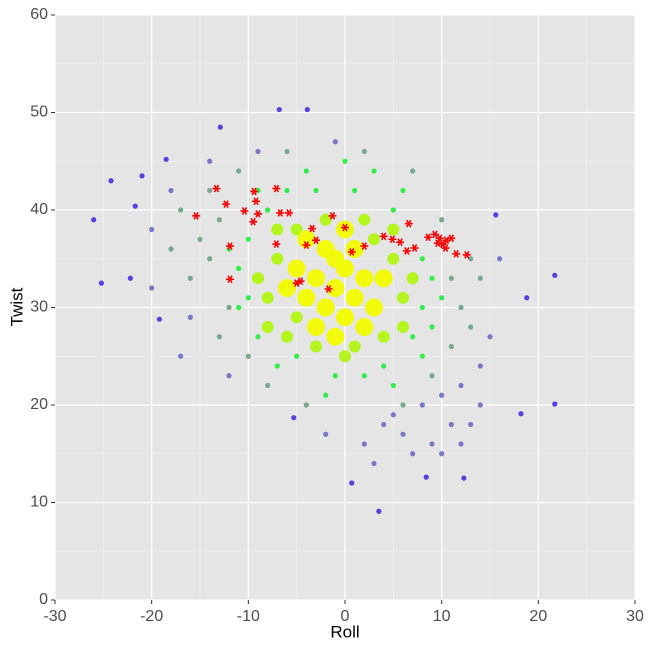 The width and height of the screenshot is (650, 650). Describe the element at coordinates (39, 14) in the screenshot. I see `y-tick-label: 60` at that location.